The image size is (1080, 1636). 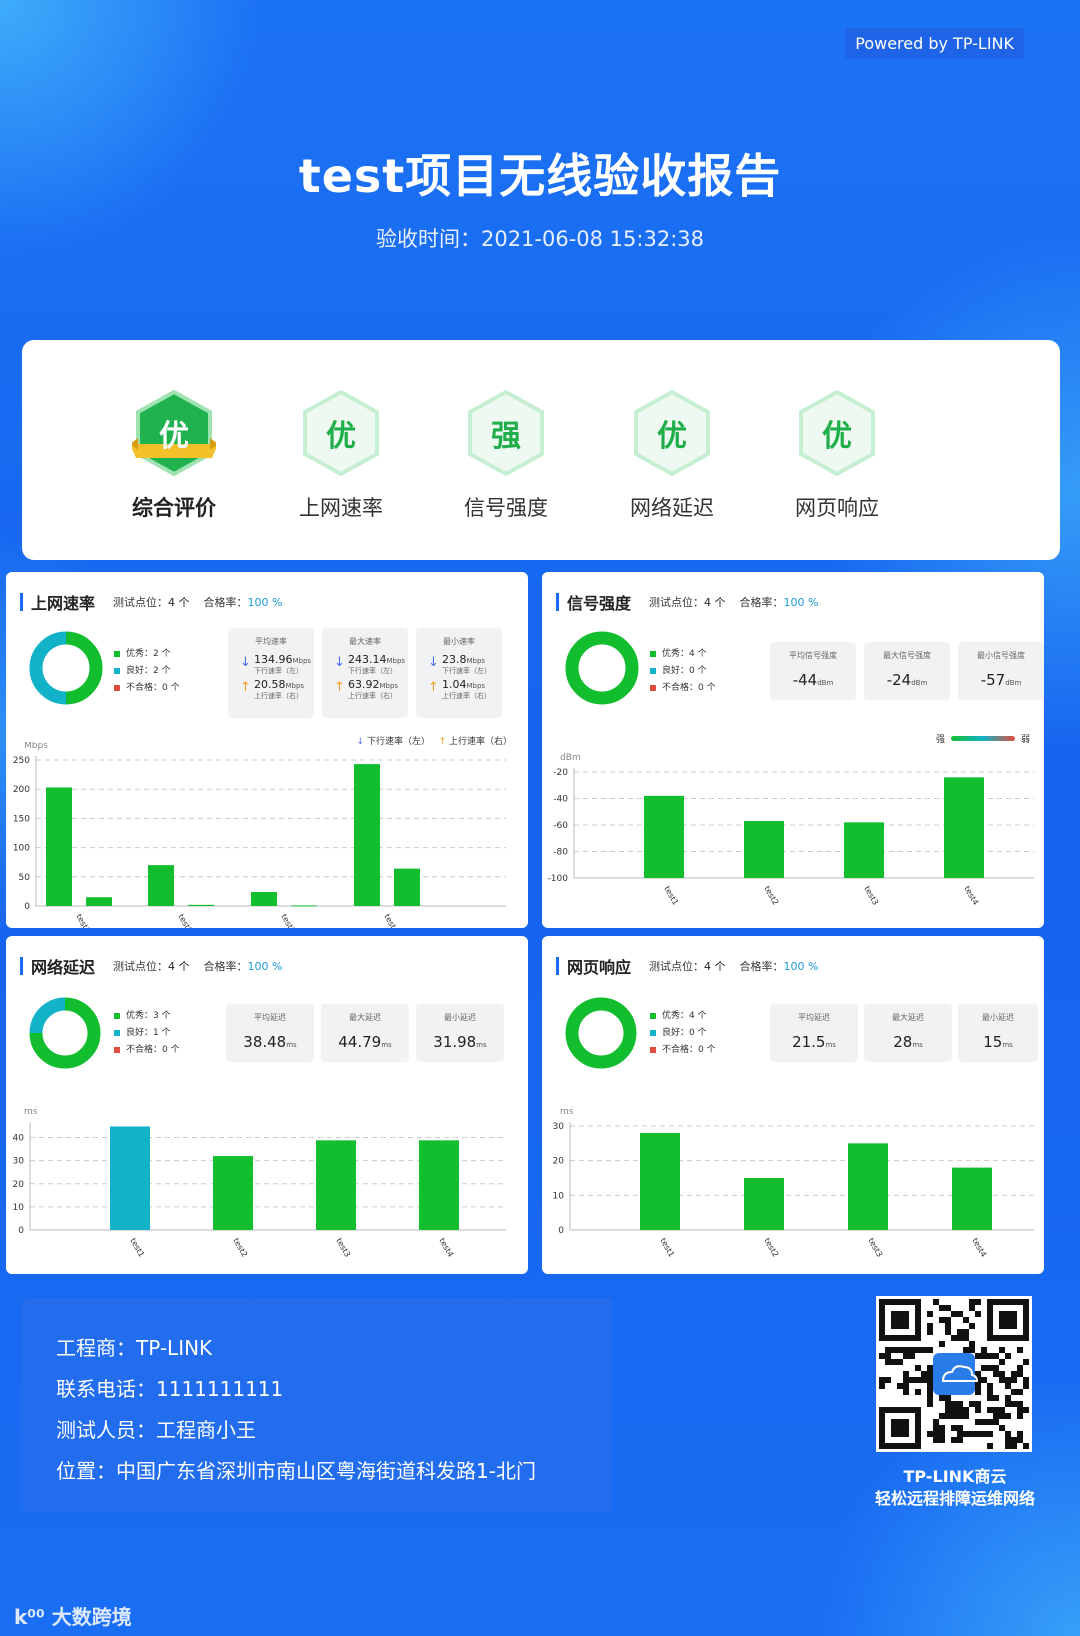 What do you see at coordinates (446, 1248) in the screenshot?
I see `x-tick-label: test4` at bounding box center [446, 1248].